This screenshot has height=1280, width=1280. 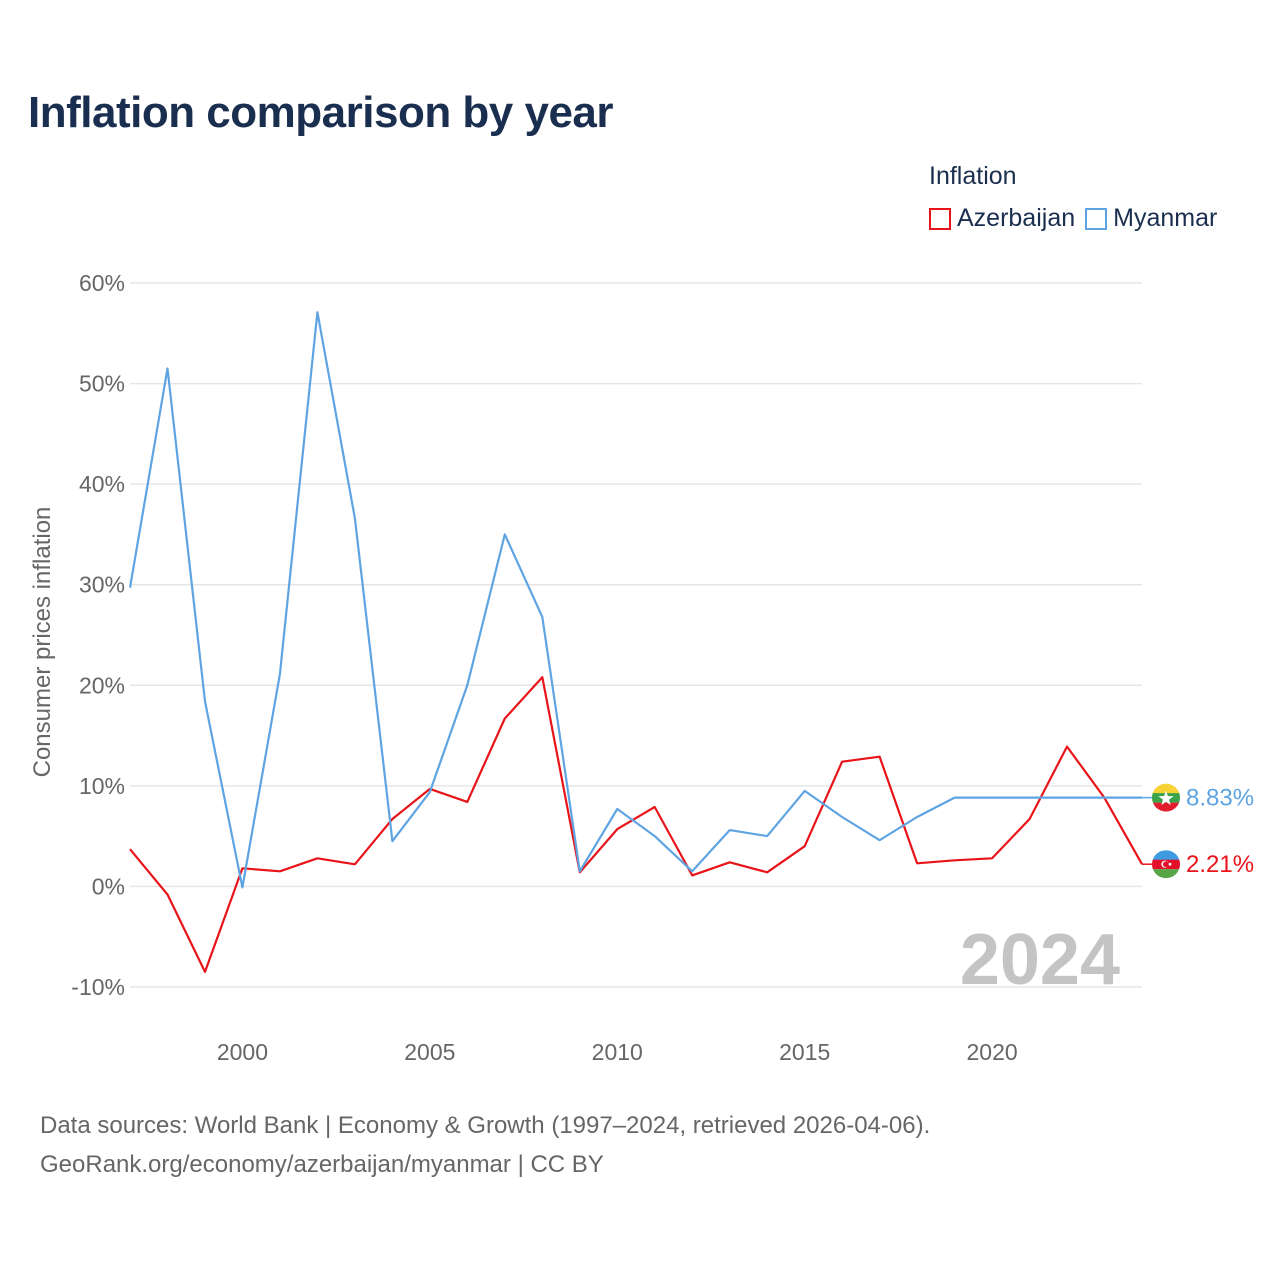 What do you see at coordinates (940, 218) in the screenshot?
I see `legend-swatch-azerbaijan` at bounding box center [940, 218].